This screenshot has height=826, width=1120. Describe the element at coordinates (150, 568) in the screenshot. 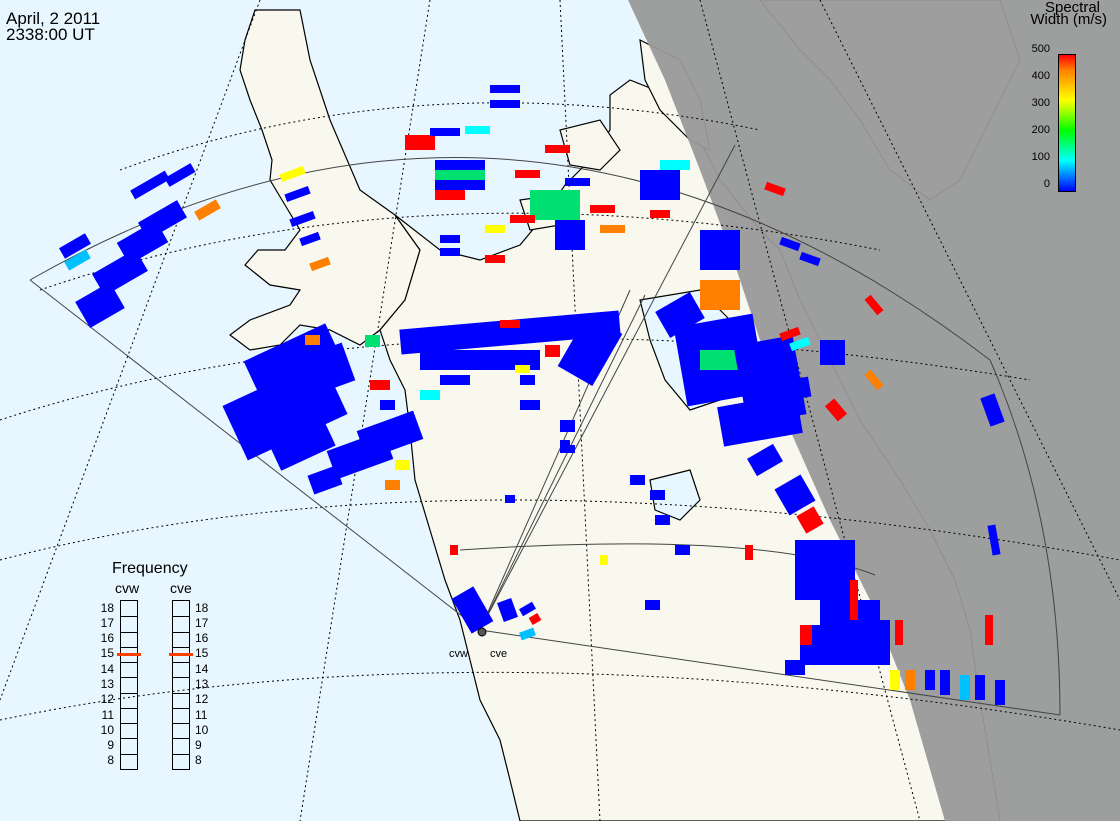

I see `frequency-title: Frequency` at that location.